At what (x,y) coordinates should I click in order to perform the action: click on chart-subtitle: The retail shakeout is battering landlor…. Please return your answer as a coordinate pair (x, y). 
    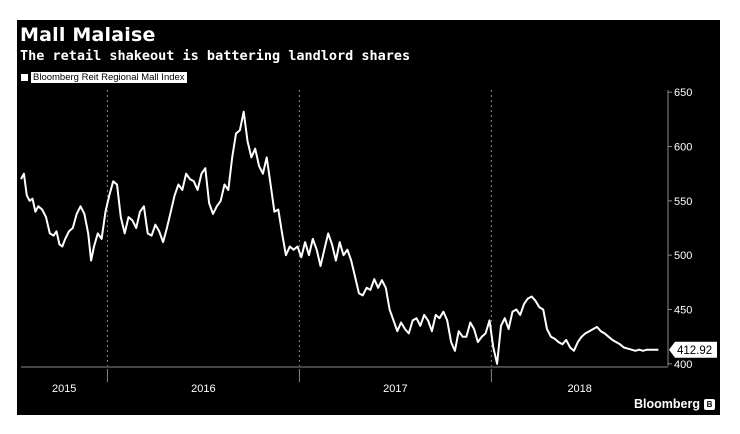
    Looking at the image, I should click on (215, 56).